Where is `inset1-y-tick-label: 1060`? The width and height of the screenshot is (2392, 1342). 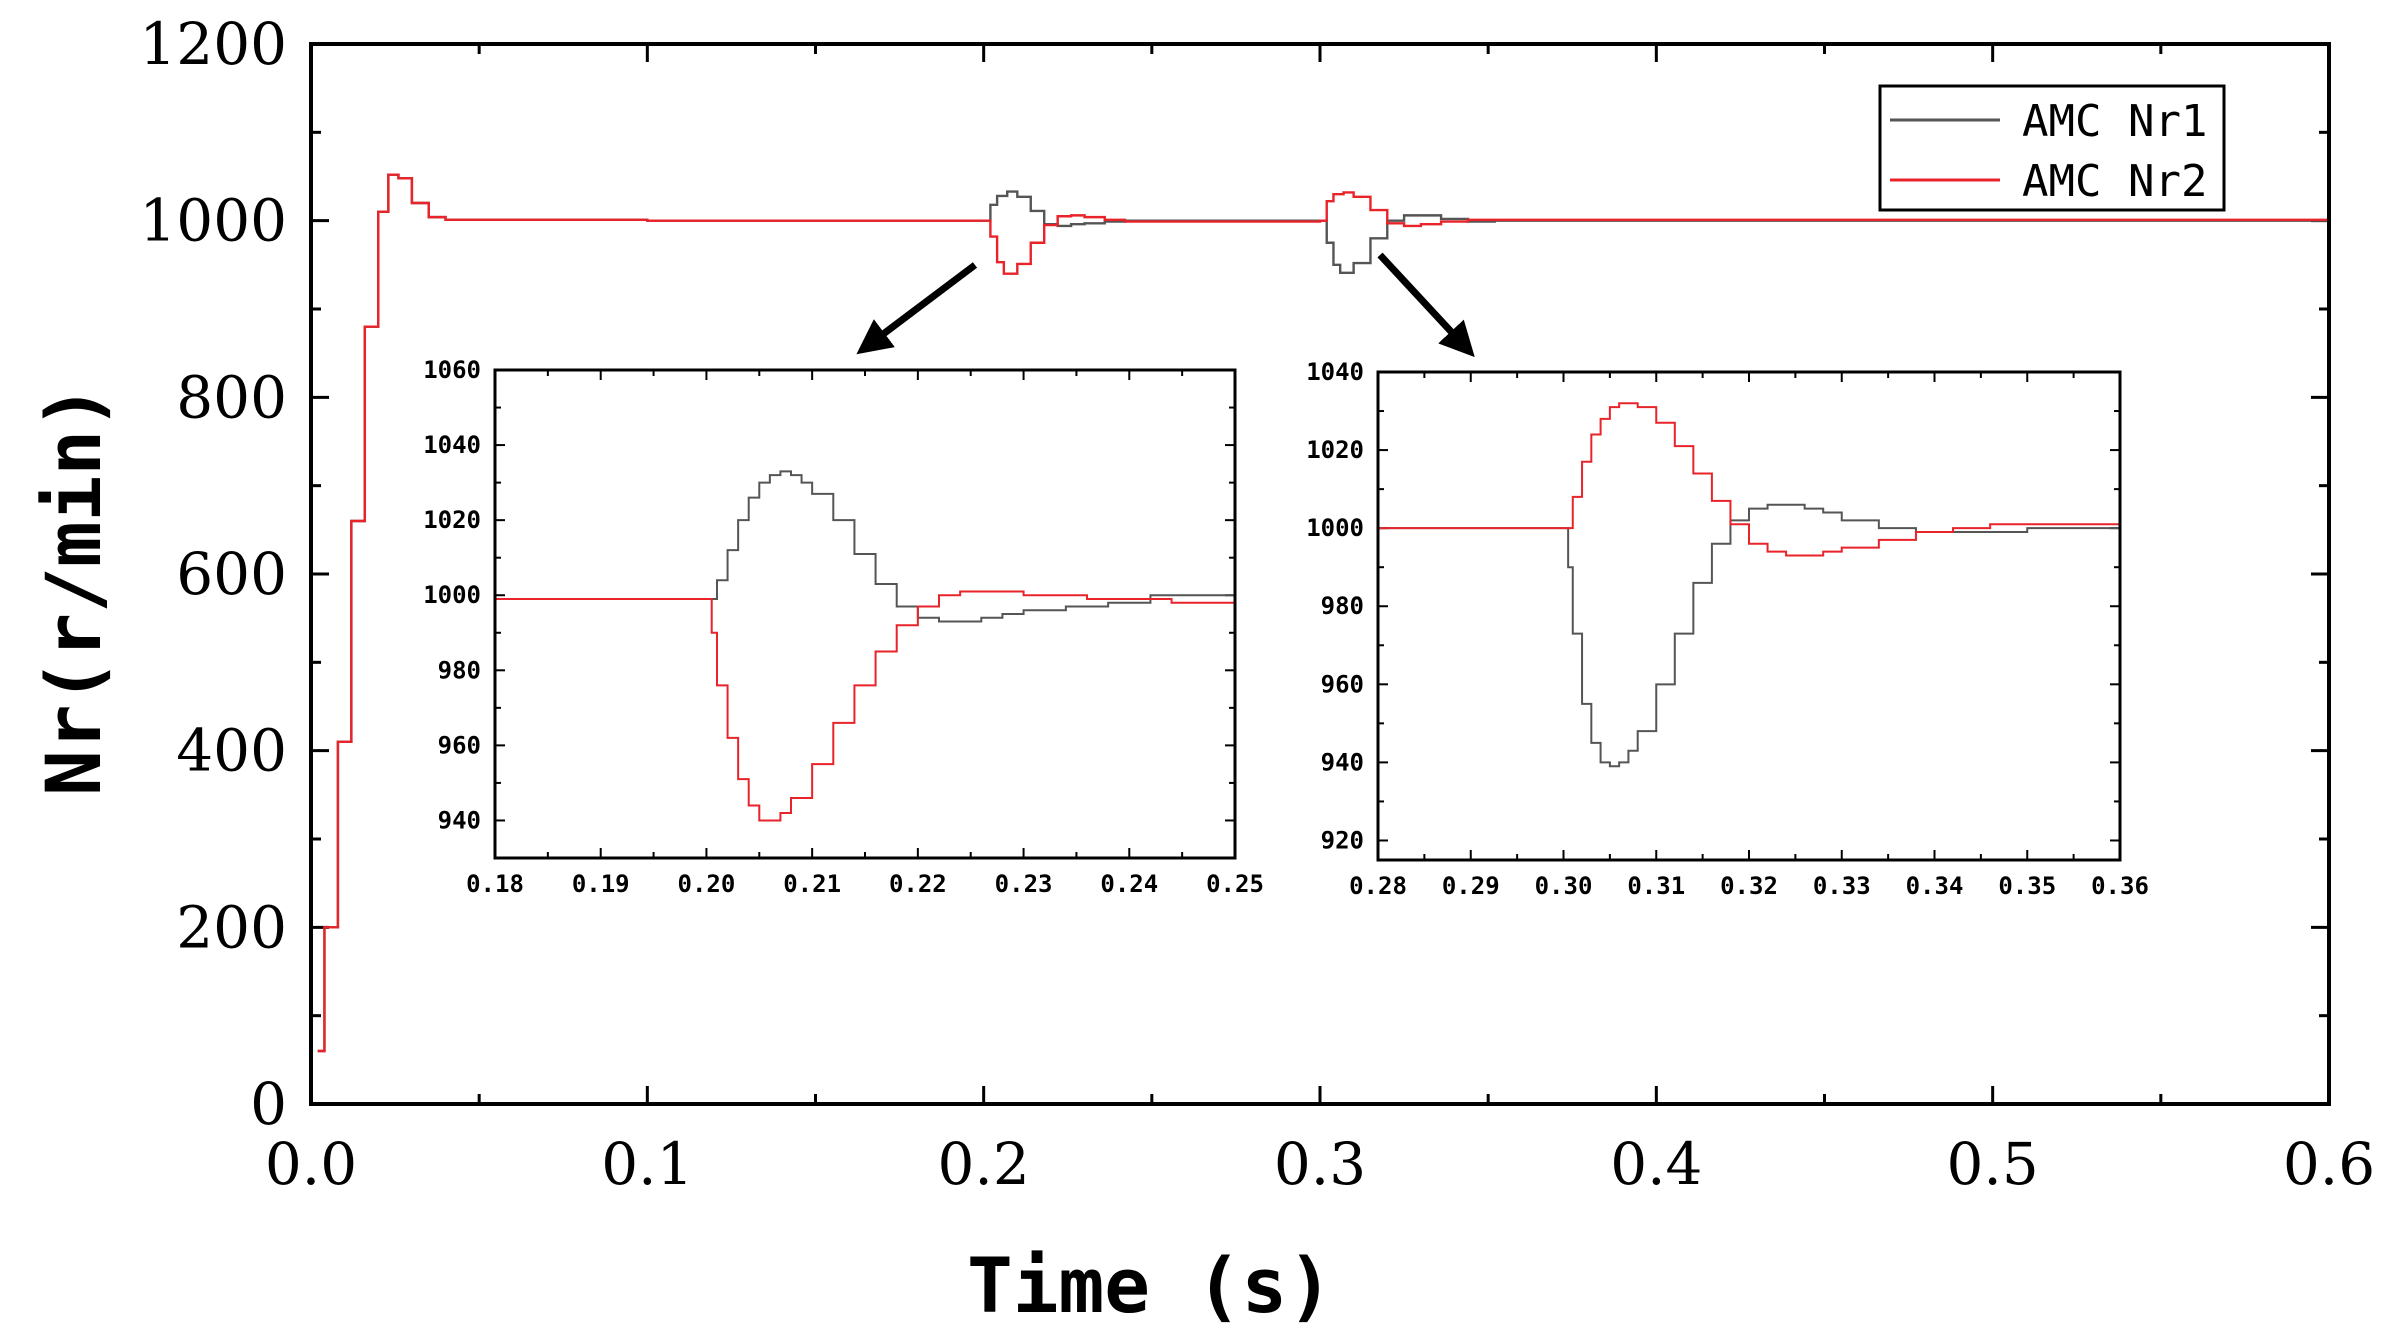
inset1-y-tick-label: 1060 is located at coordinates (452, 370).